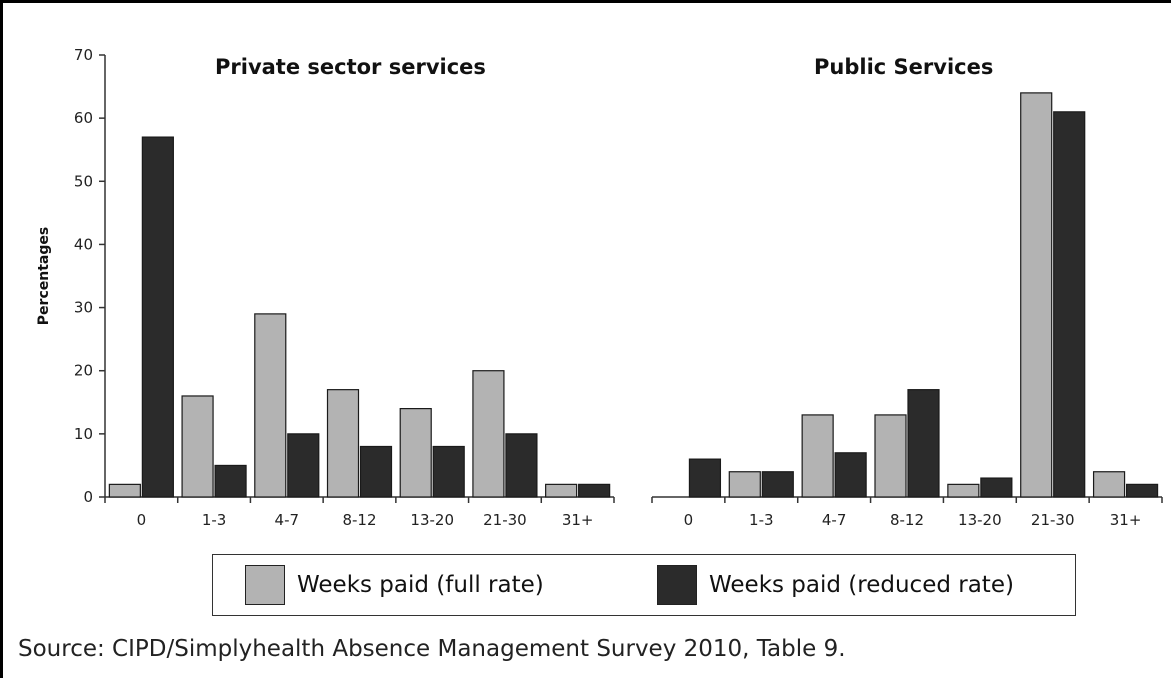 The height and width of the screenshot is (678, 1171). What do you see at coordinates (83, 181) in the screenshot?
I see `y-tick-label: 50` at bounding box center [83, 181].